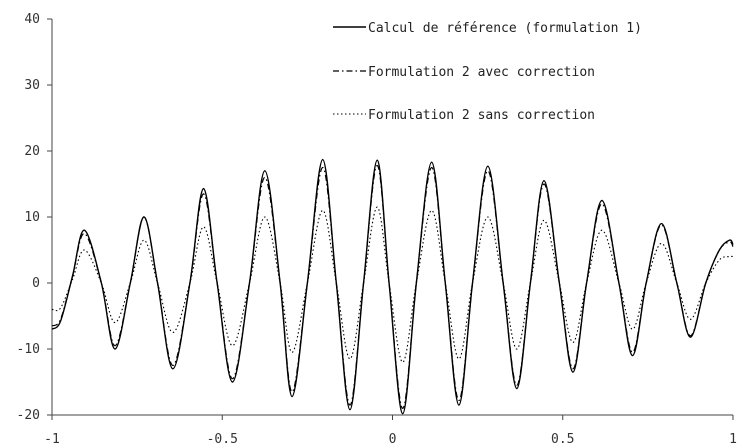 The image size is (738, 448). I want to click on y-tick-label: 0, so click(36, 283).